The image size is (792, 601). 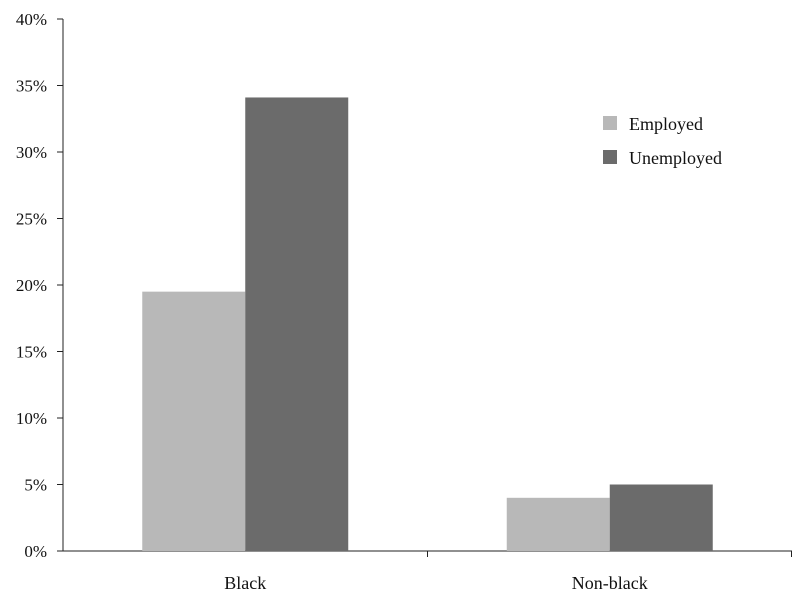 I want to click on y-tick-label: 5%, so click(x=35, y=485).